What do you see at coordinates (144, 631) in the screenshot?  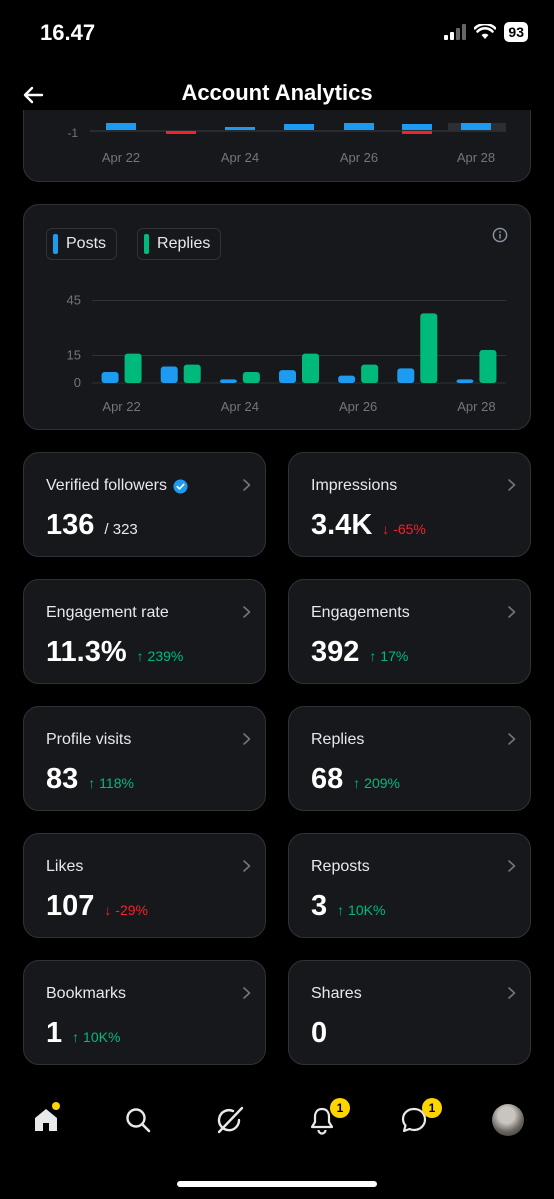 I see `stat-card: Engagement rate 11.3% ↑ 239%` at bounding box center [144, 631].